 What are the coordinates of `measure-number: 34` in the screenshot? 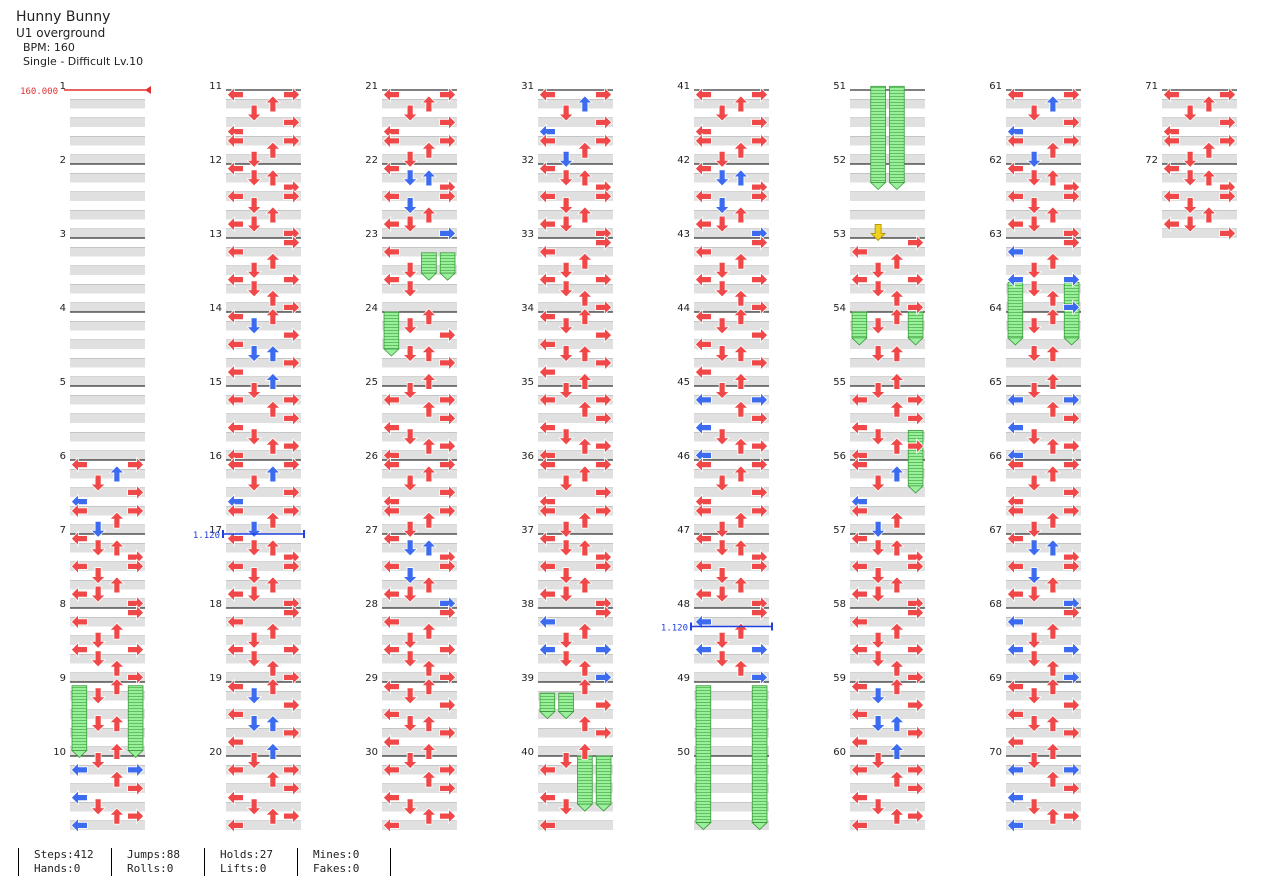 It's located at (527, 308).